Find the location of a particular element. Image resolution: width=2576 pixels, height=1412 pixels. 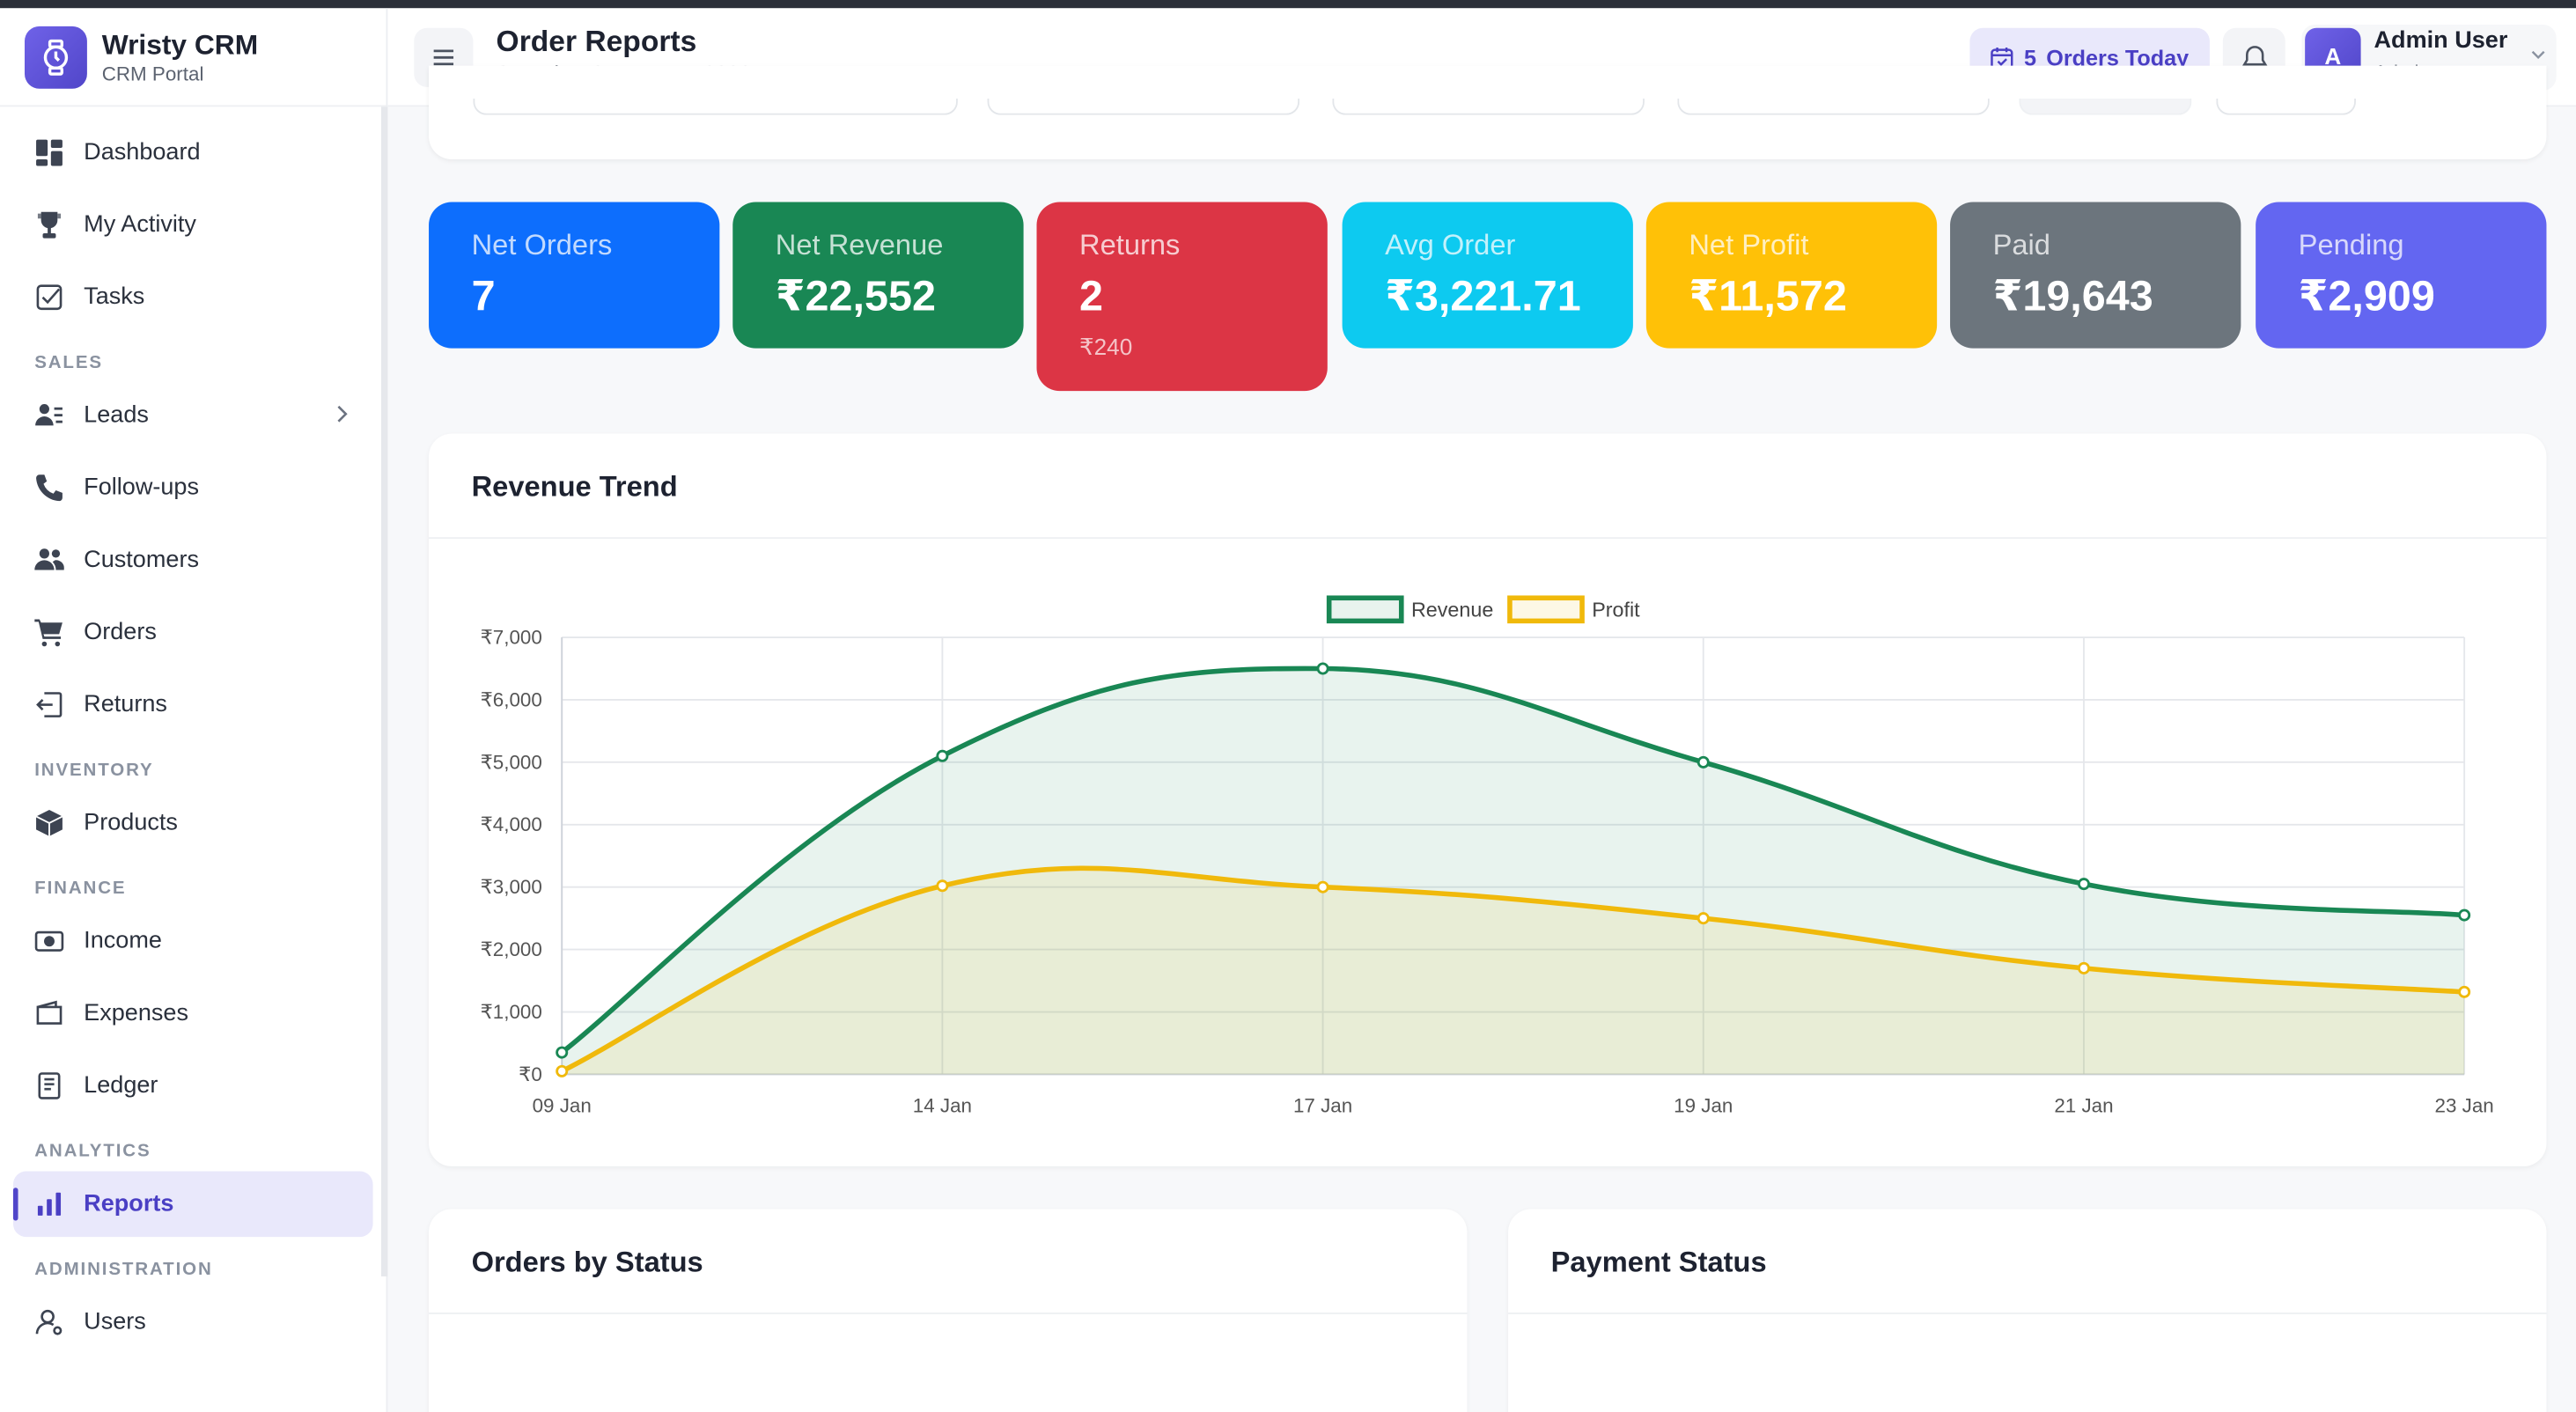

stat-value: ₹19,643 is located at coordinates (2072, 295).